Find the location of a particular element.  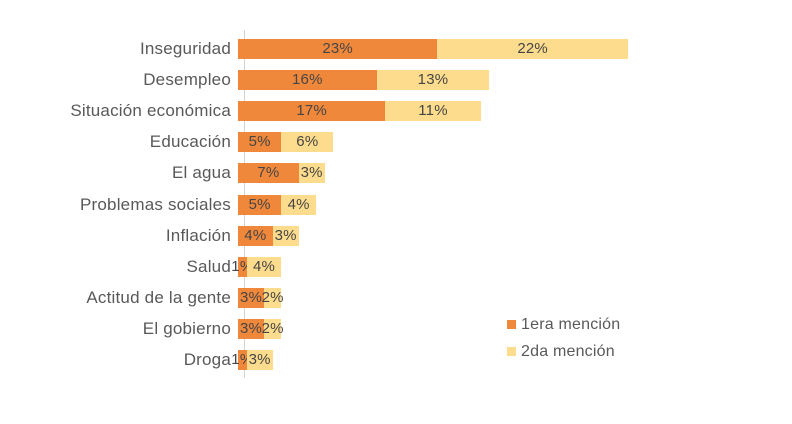

value-label: 6% is located at coordinates (307, 142).